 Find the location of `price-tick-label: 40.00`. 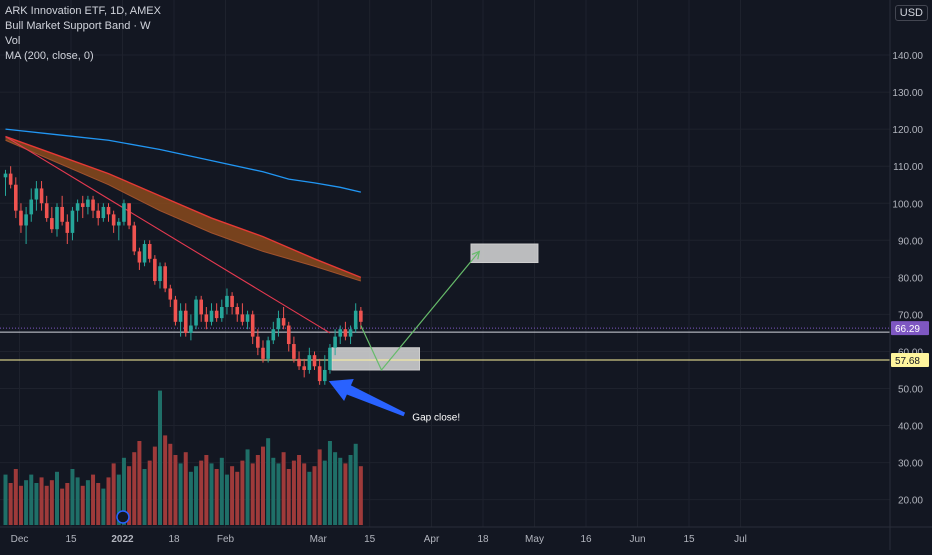

price-tick-label: 40.00 is located at coordinates (910, 427).